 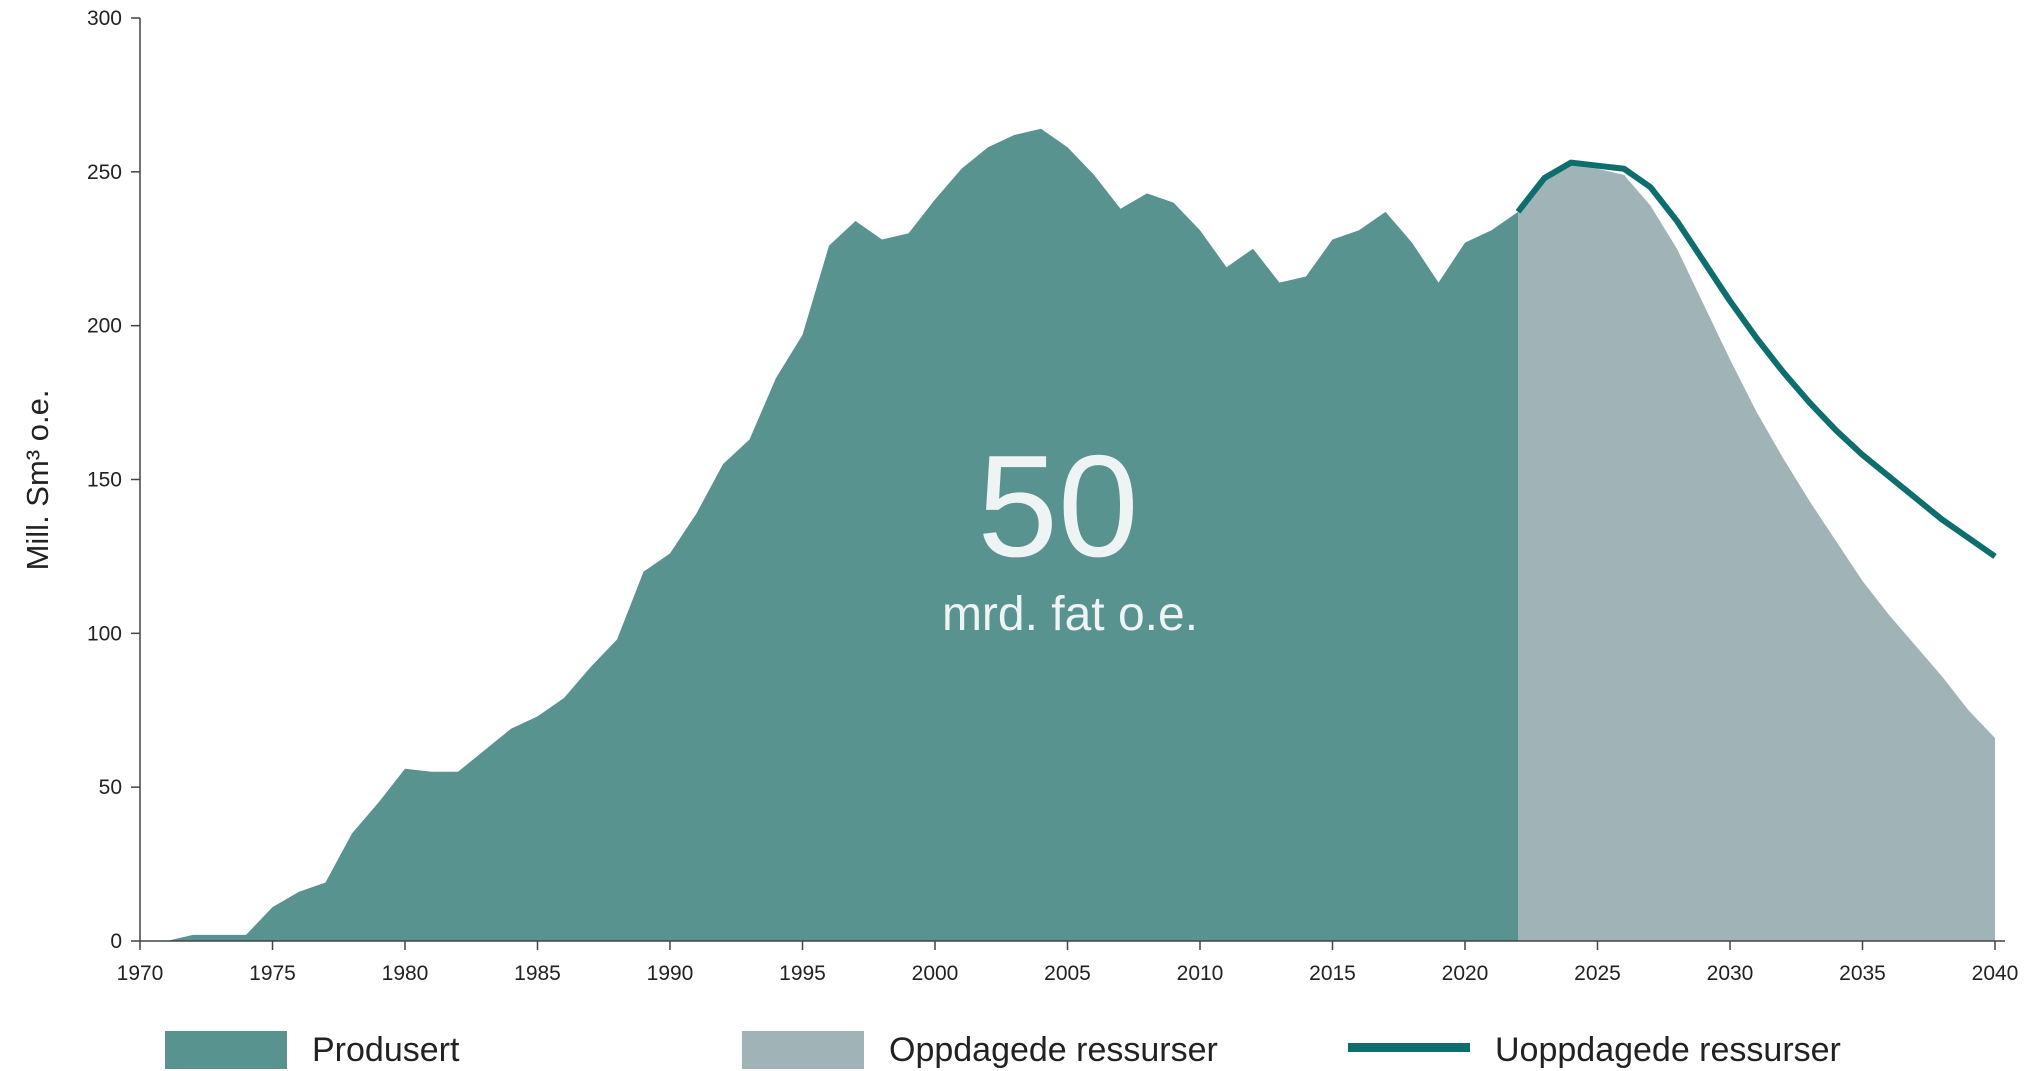 I want to click on x-tick-label: 2000, so click(x=935, y=973).